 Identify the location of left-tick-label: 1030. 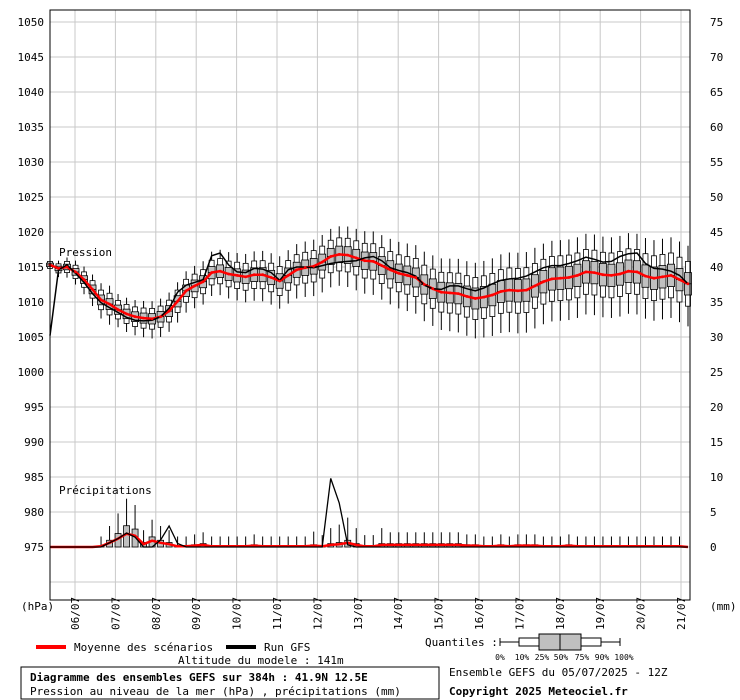
(31, 162).